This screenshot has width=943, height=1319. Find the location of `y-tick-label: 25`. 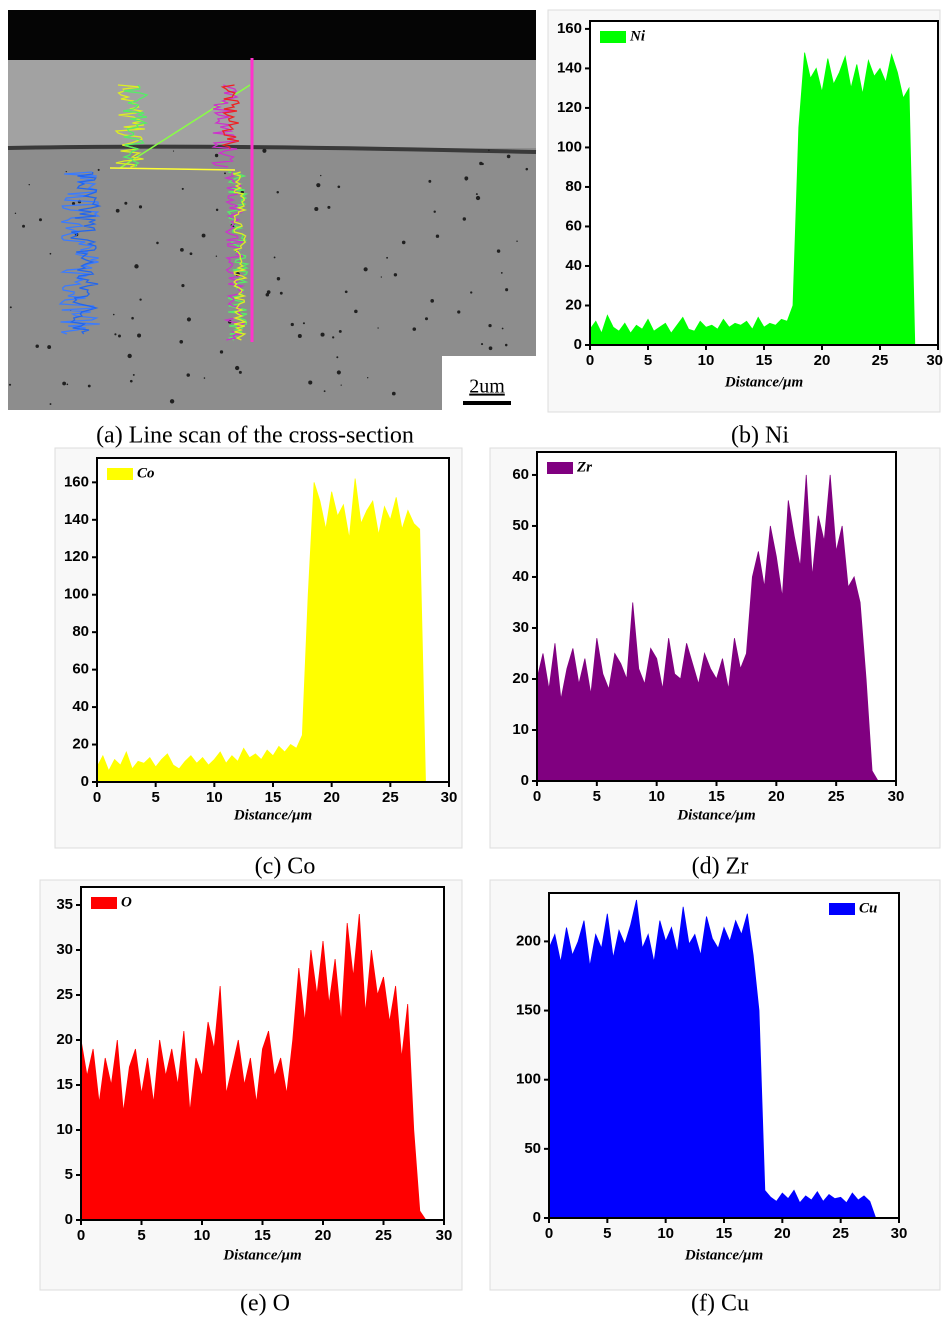

y-tick-label: 25 is located at coordinates (64, 994).